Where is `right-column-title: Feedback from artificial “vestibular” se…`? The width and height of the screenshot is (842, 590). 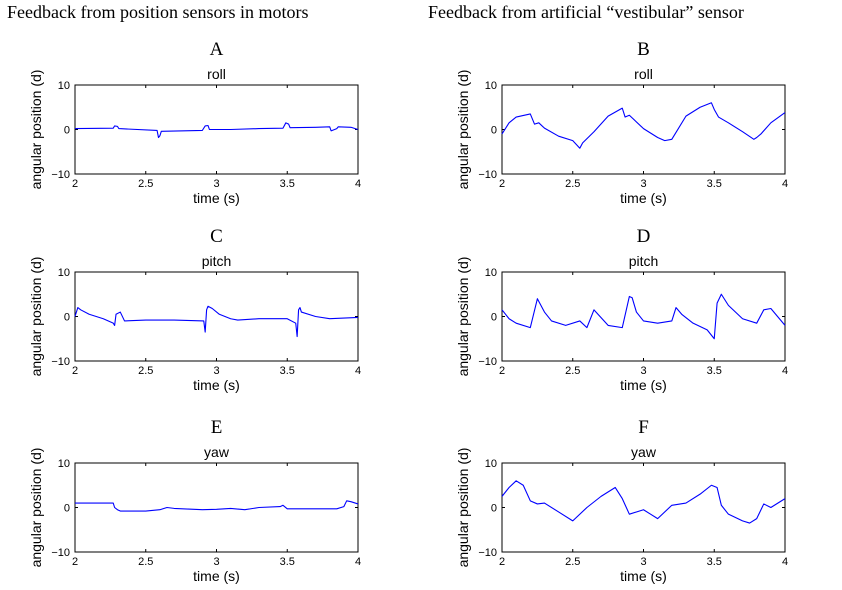 right-column-title: Feedback from artificial “vestibular” se… is located at coordinates (586, 12).